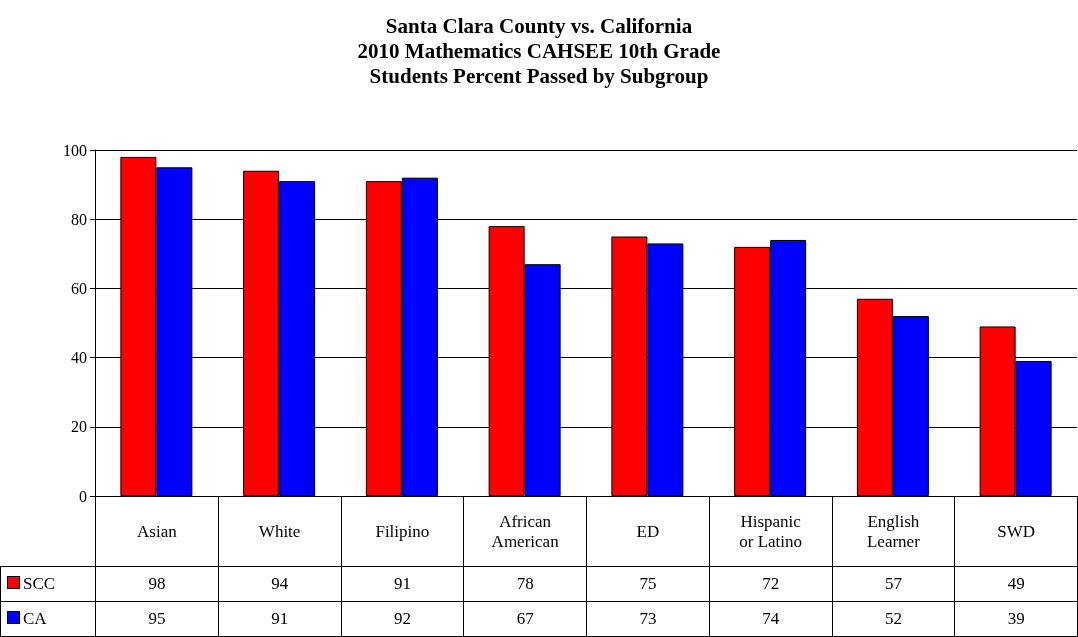 The width and height of the screenshot is (1078, 637). Describe the element at coordinates (1016, 619) in the screenshot. I see `data-label: 39` at that location.